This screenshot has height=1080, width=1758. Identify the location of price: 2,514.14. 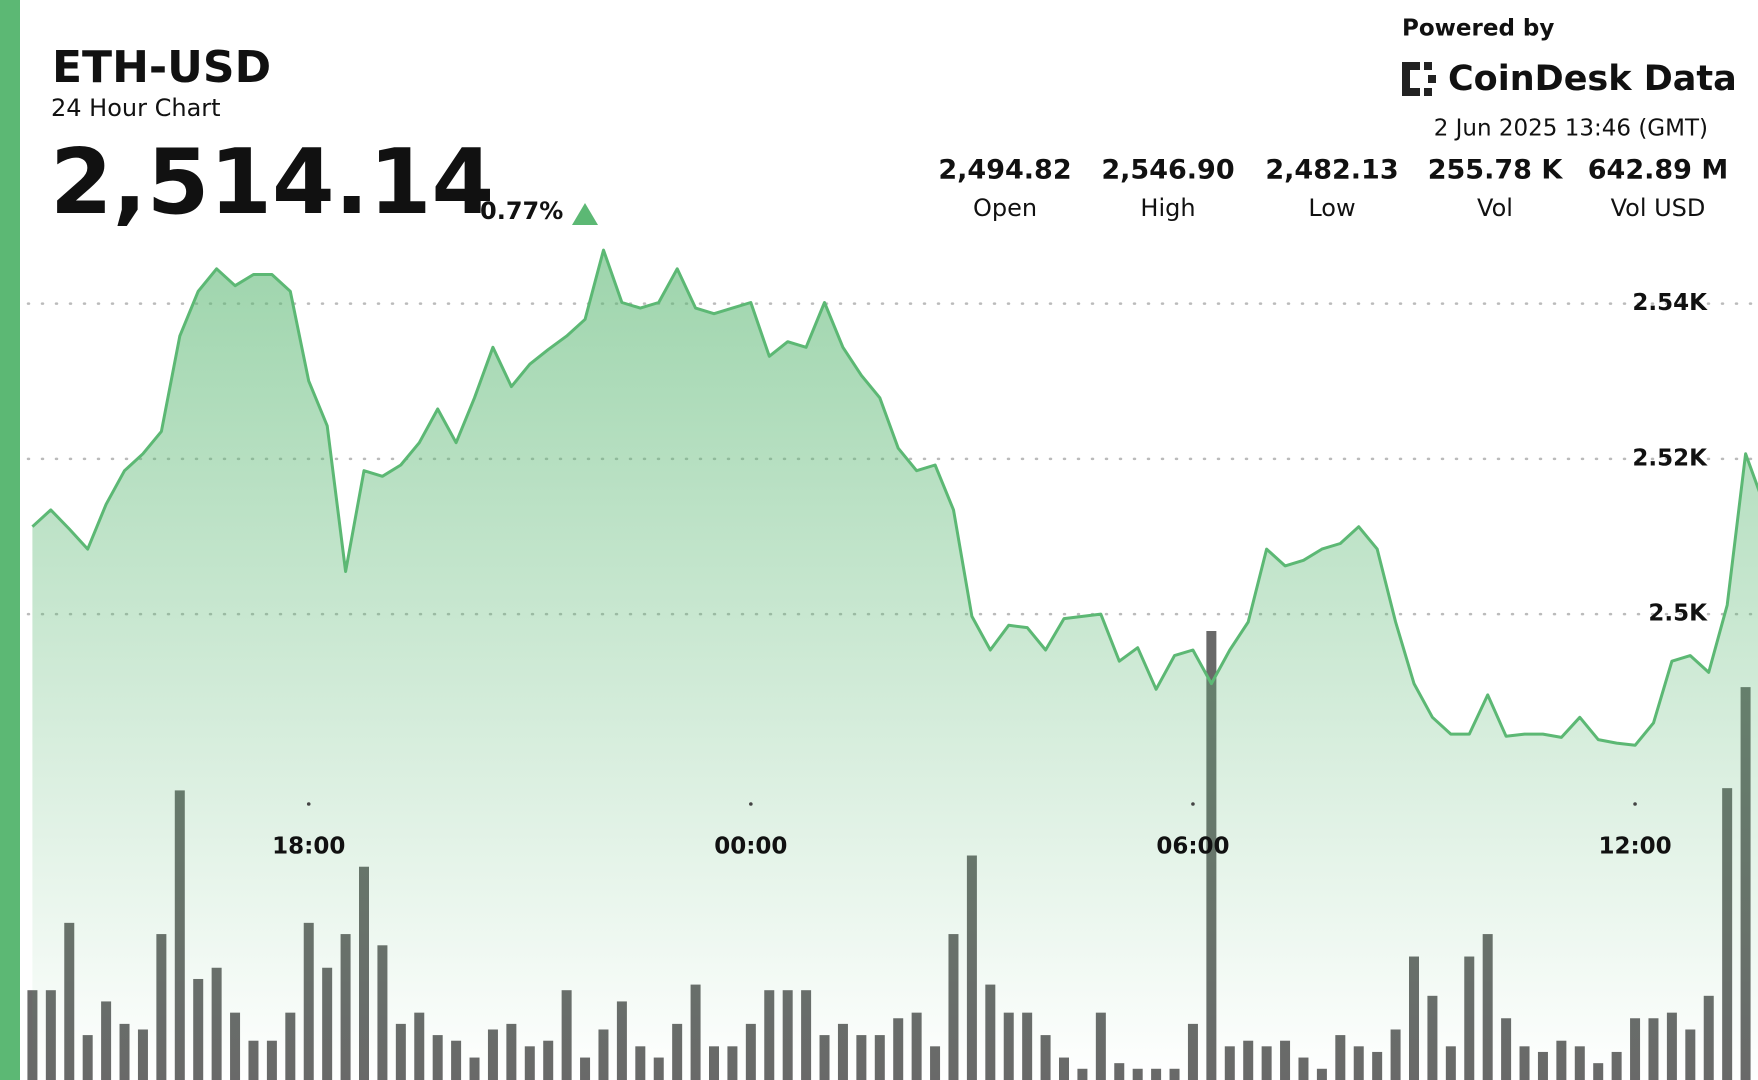
(272, 182).